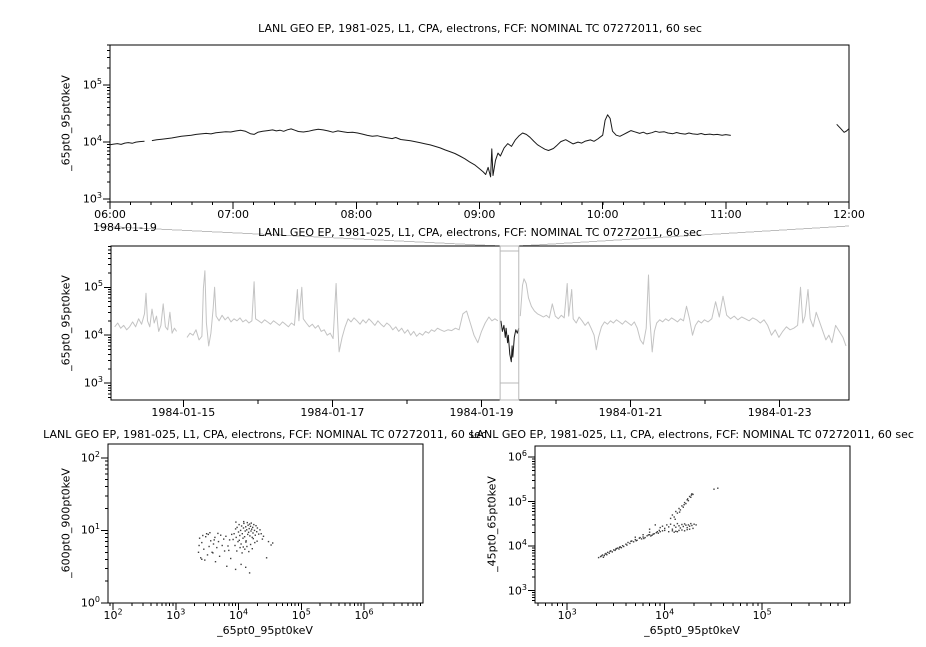 The width and height of the screenshot is (926, 647). I want to click on context-selection-band, so click(509, 323).